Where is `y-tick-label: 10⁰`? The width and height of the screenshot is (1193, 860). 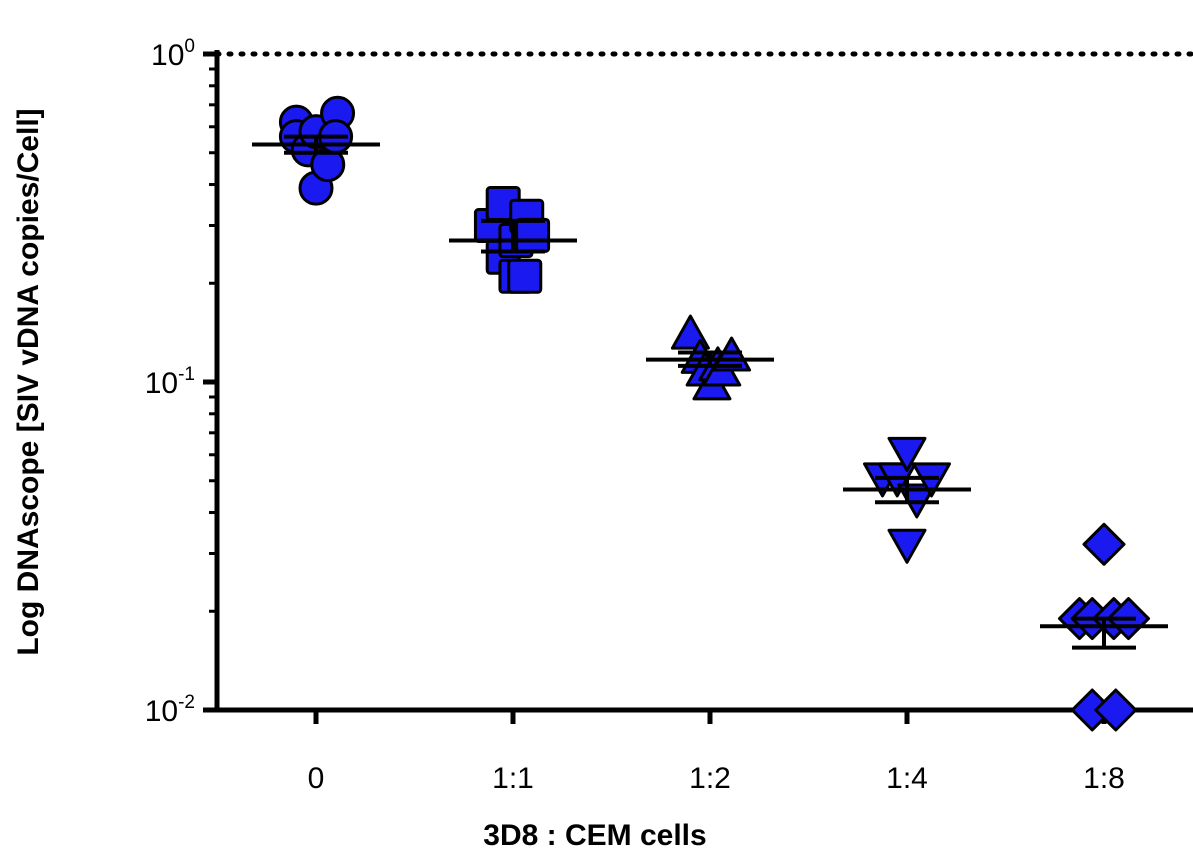 y-tick-label: 10⁰ is located at coordinates (173, 54).